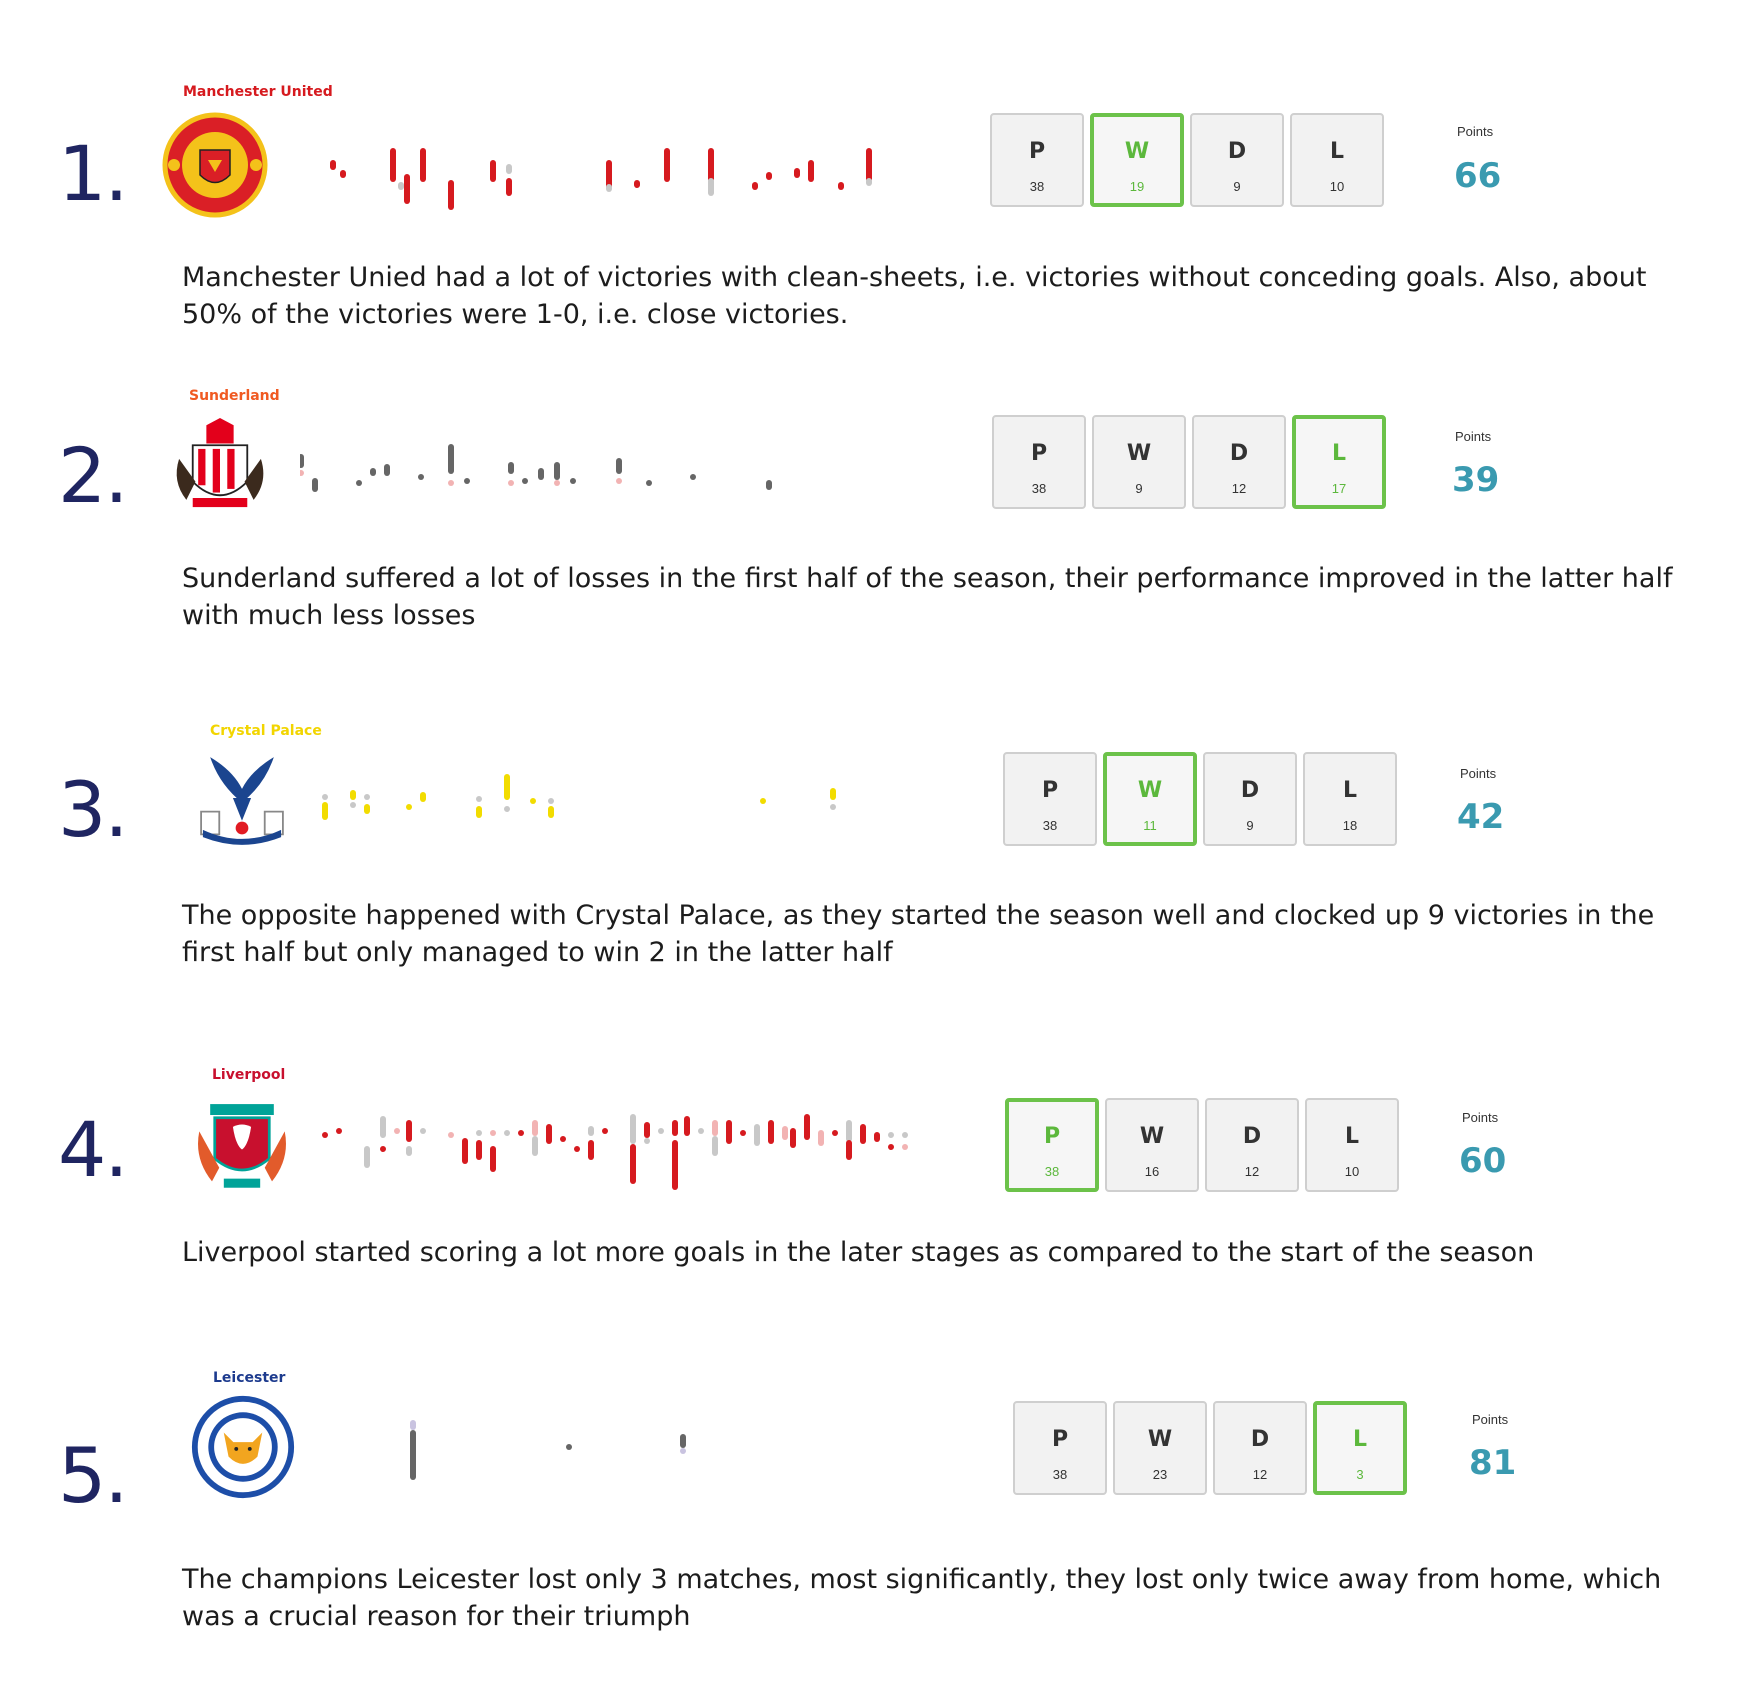 This screenshot has width=1754, height=1696. I want to click on stat-won: W 11, so click(1150, 799).